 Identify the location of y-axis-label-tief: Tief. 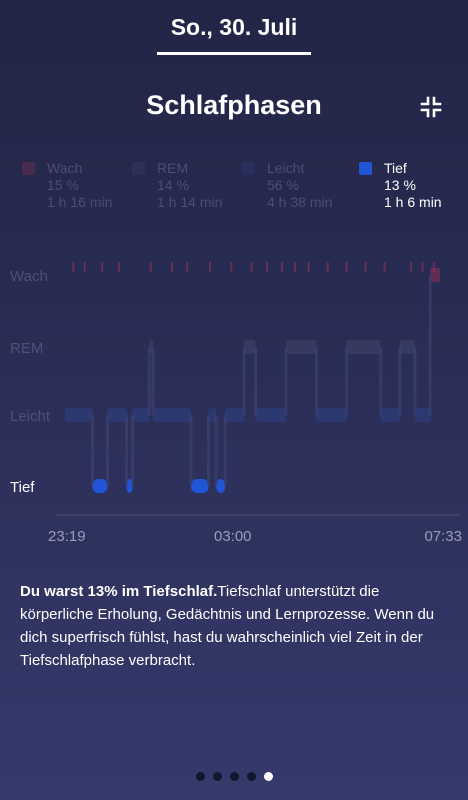
(22, 487).